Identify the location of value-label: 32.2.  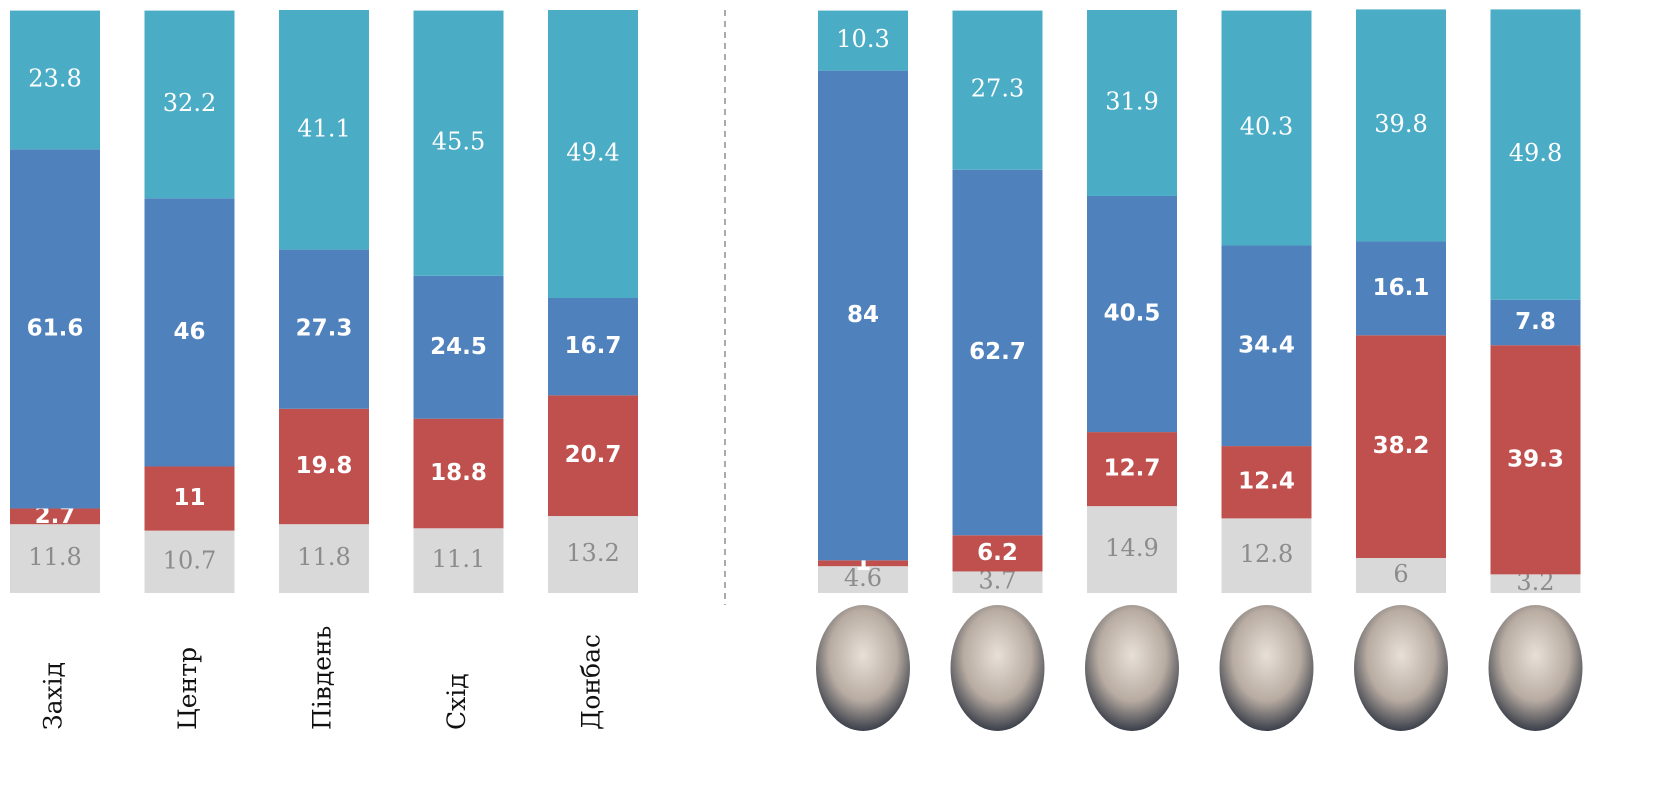
(189, 103).